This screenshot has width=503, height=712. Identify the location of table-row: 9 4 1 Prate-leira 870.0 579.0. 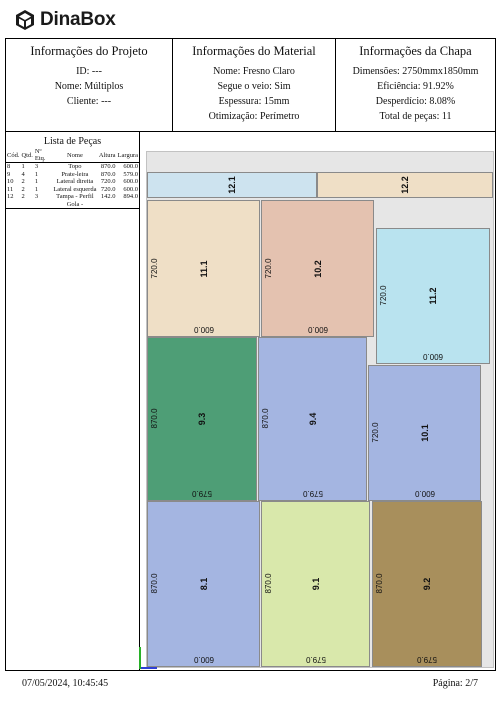
(72, 175).